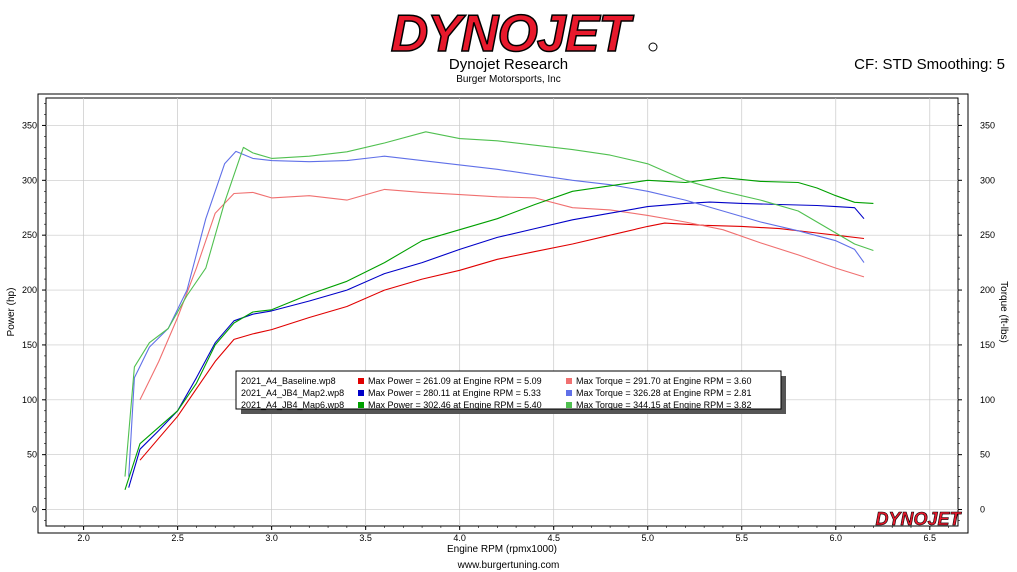  Describe the element at coordinates (663, 381) in the screenshot. I see `legend-max-torque: Max Torque = 291.70 at Engine RPM = 3.60` at that location.